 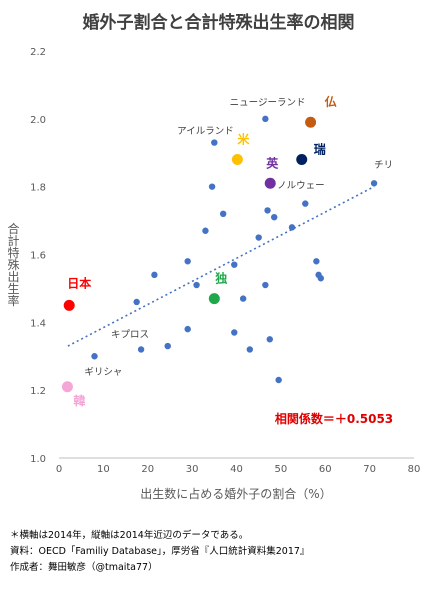 What do you see at coordinates (272, 162) in the screenshot?
I see `highlighted-point-label: 英` at bounding box center [272, 162].